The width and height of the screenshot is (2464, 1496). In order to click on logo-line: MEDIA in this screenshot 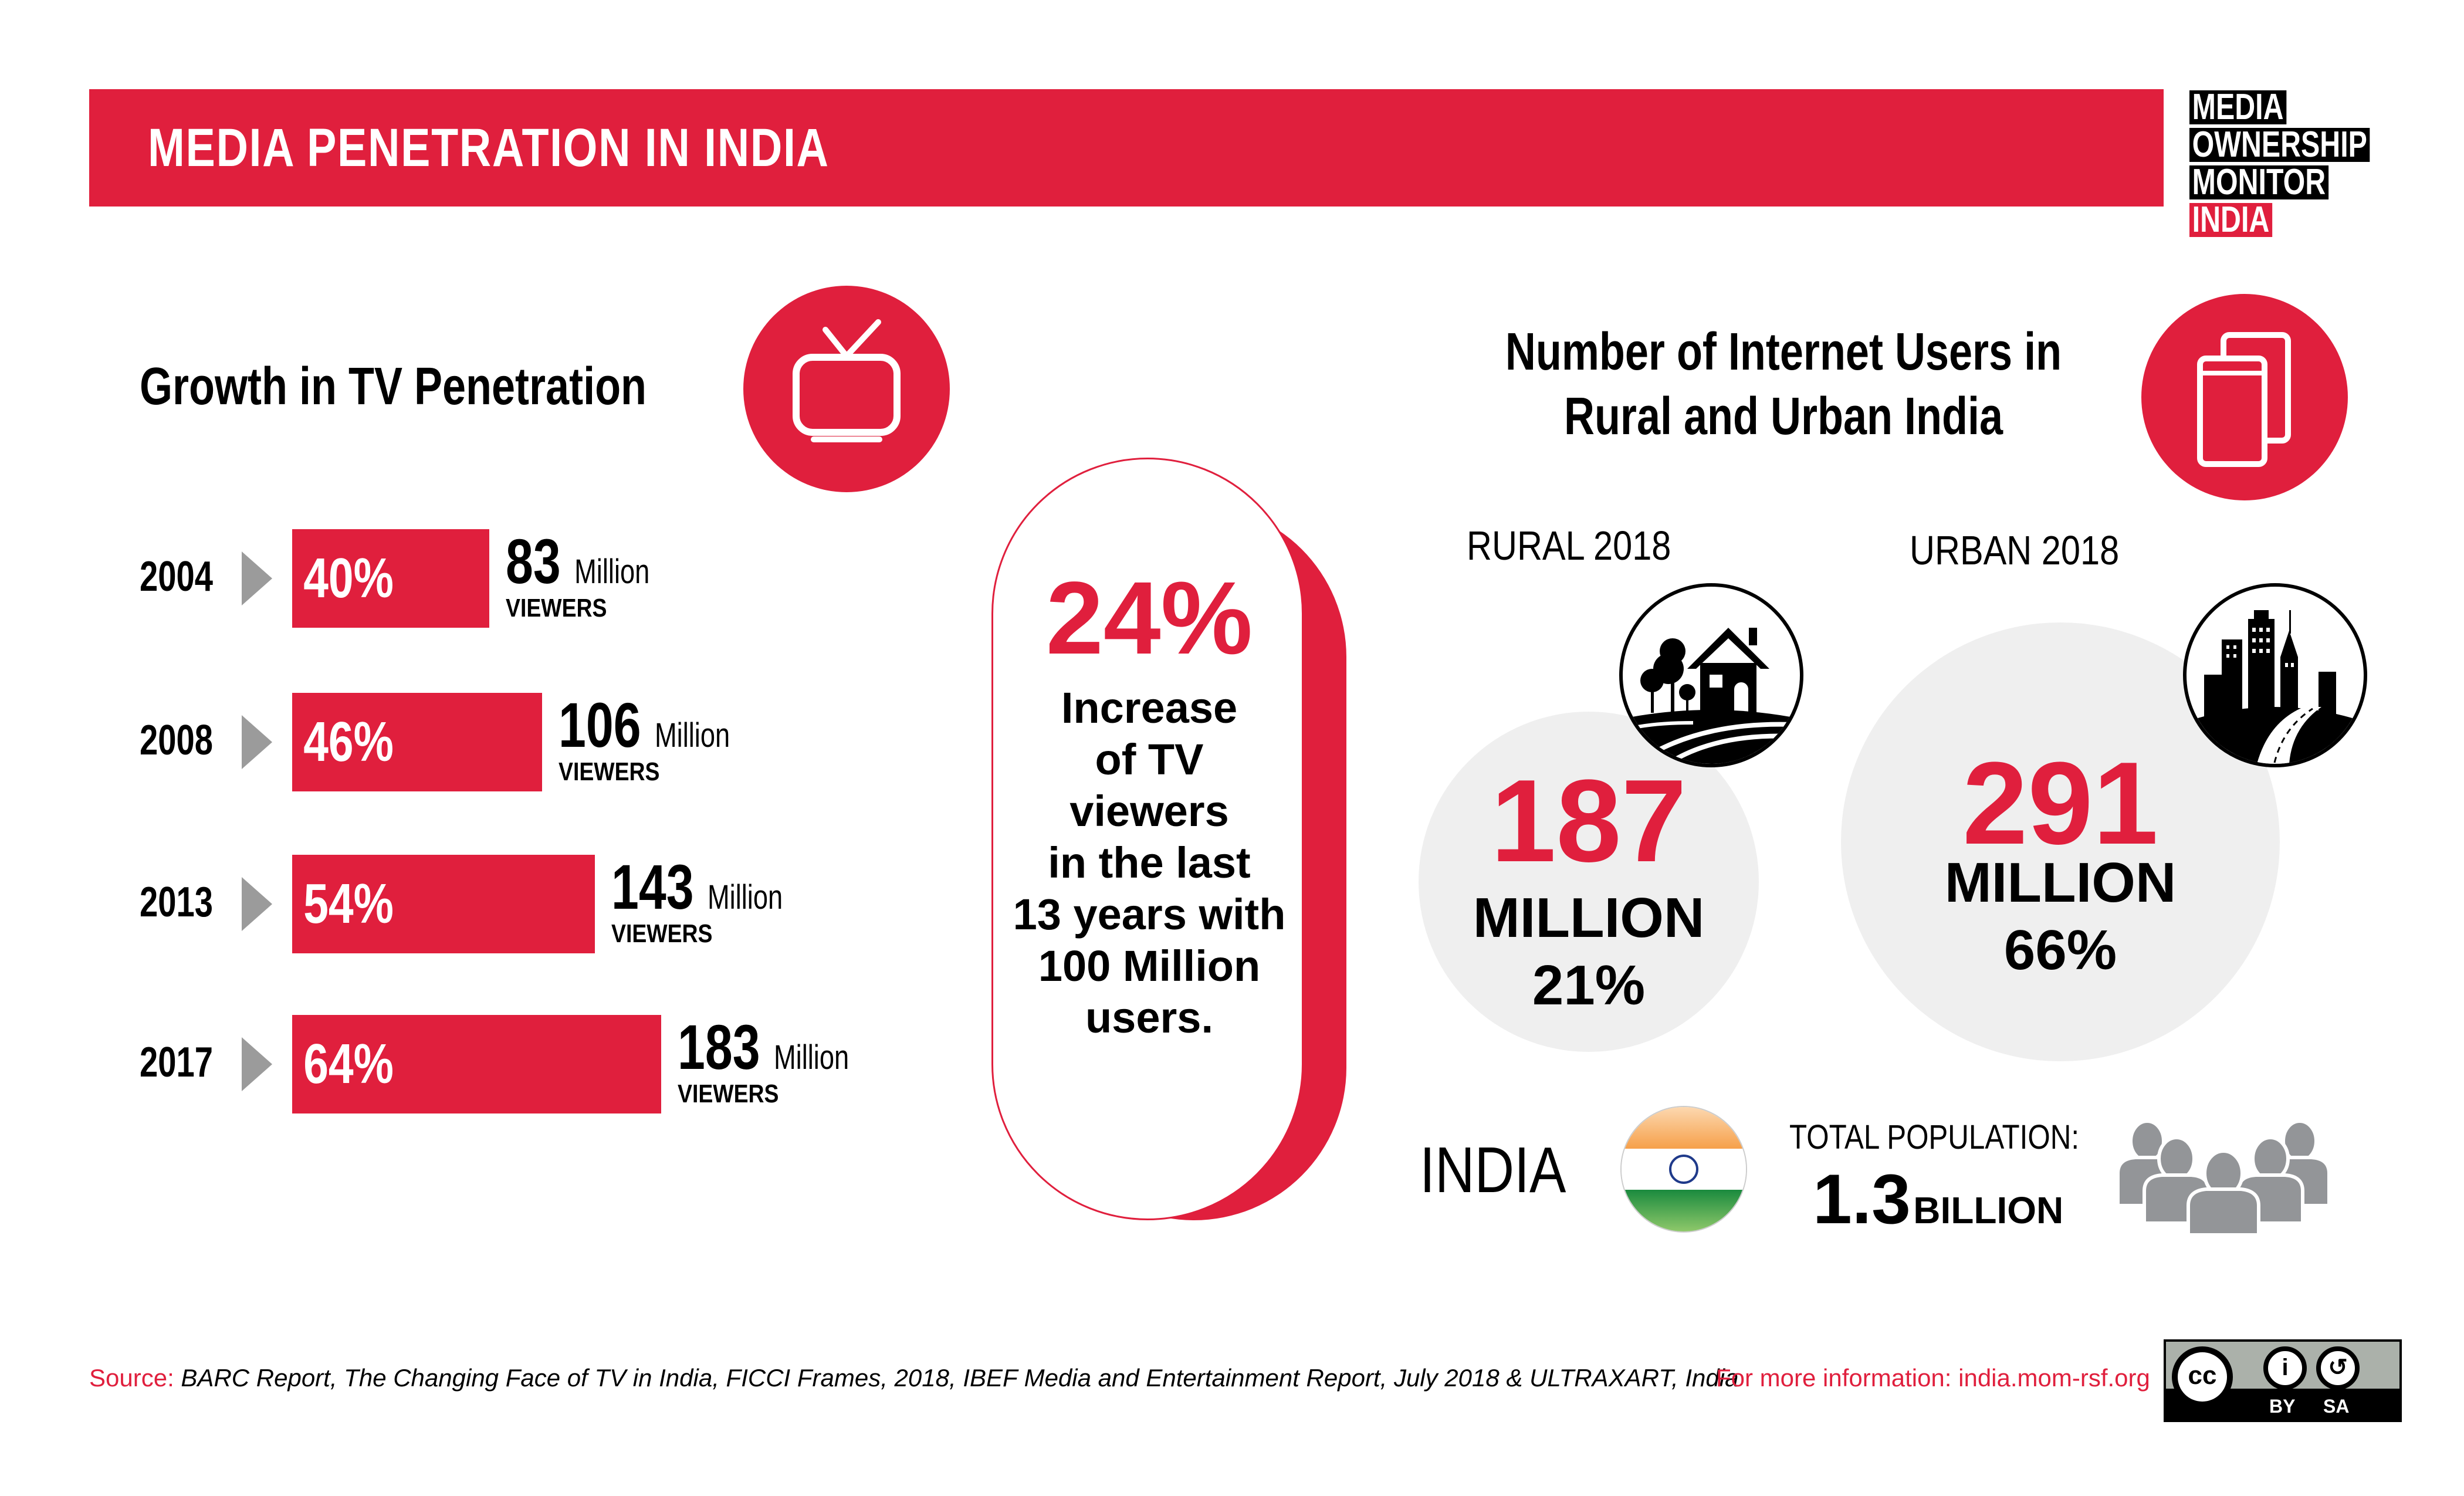, I will do `click(2238, 107)`.